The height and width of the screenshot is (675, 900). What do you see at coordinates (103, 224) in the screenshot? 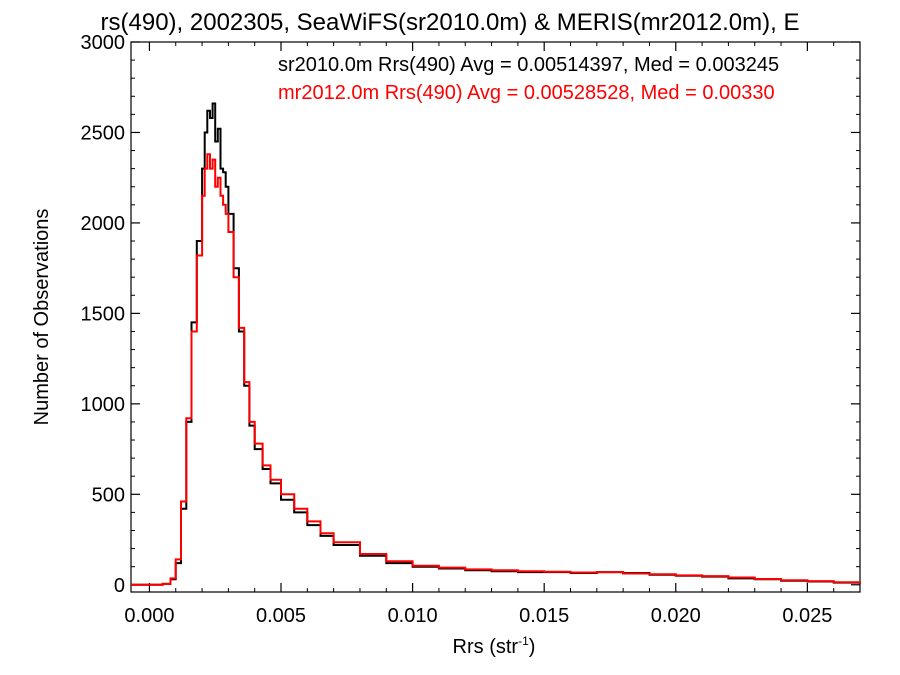
I see `y-tick-label: 2000` at bounding box center [103, 224].